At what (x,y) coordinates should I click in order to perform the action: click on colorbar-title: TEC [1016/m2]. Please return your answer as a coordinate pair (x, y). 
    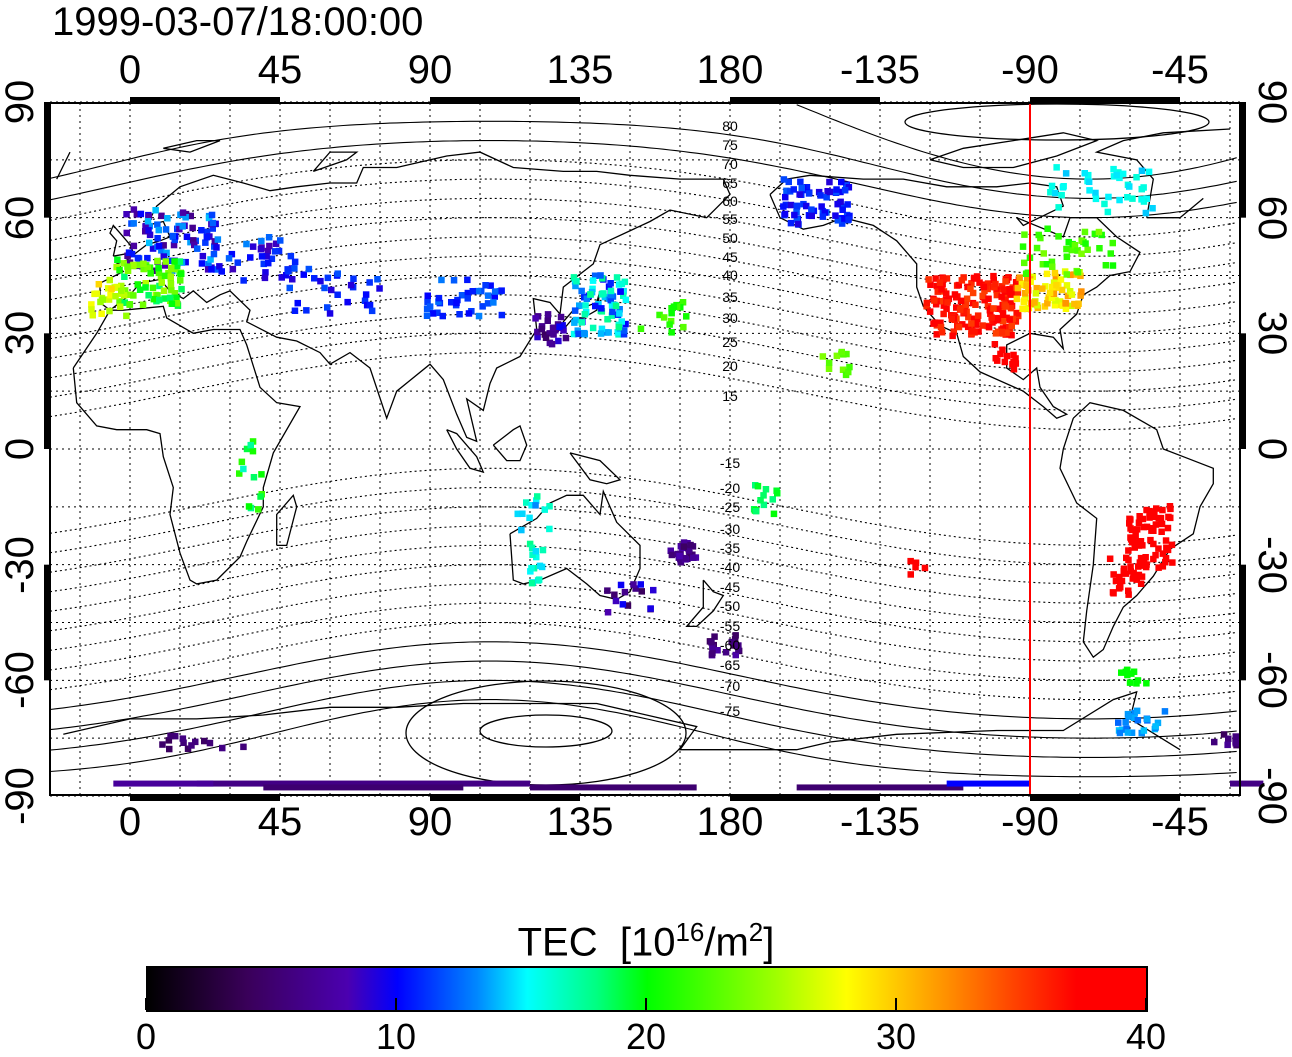
    Looking at the image, I should click on (646, 941).